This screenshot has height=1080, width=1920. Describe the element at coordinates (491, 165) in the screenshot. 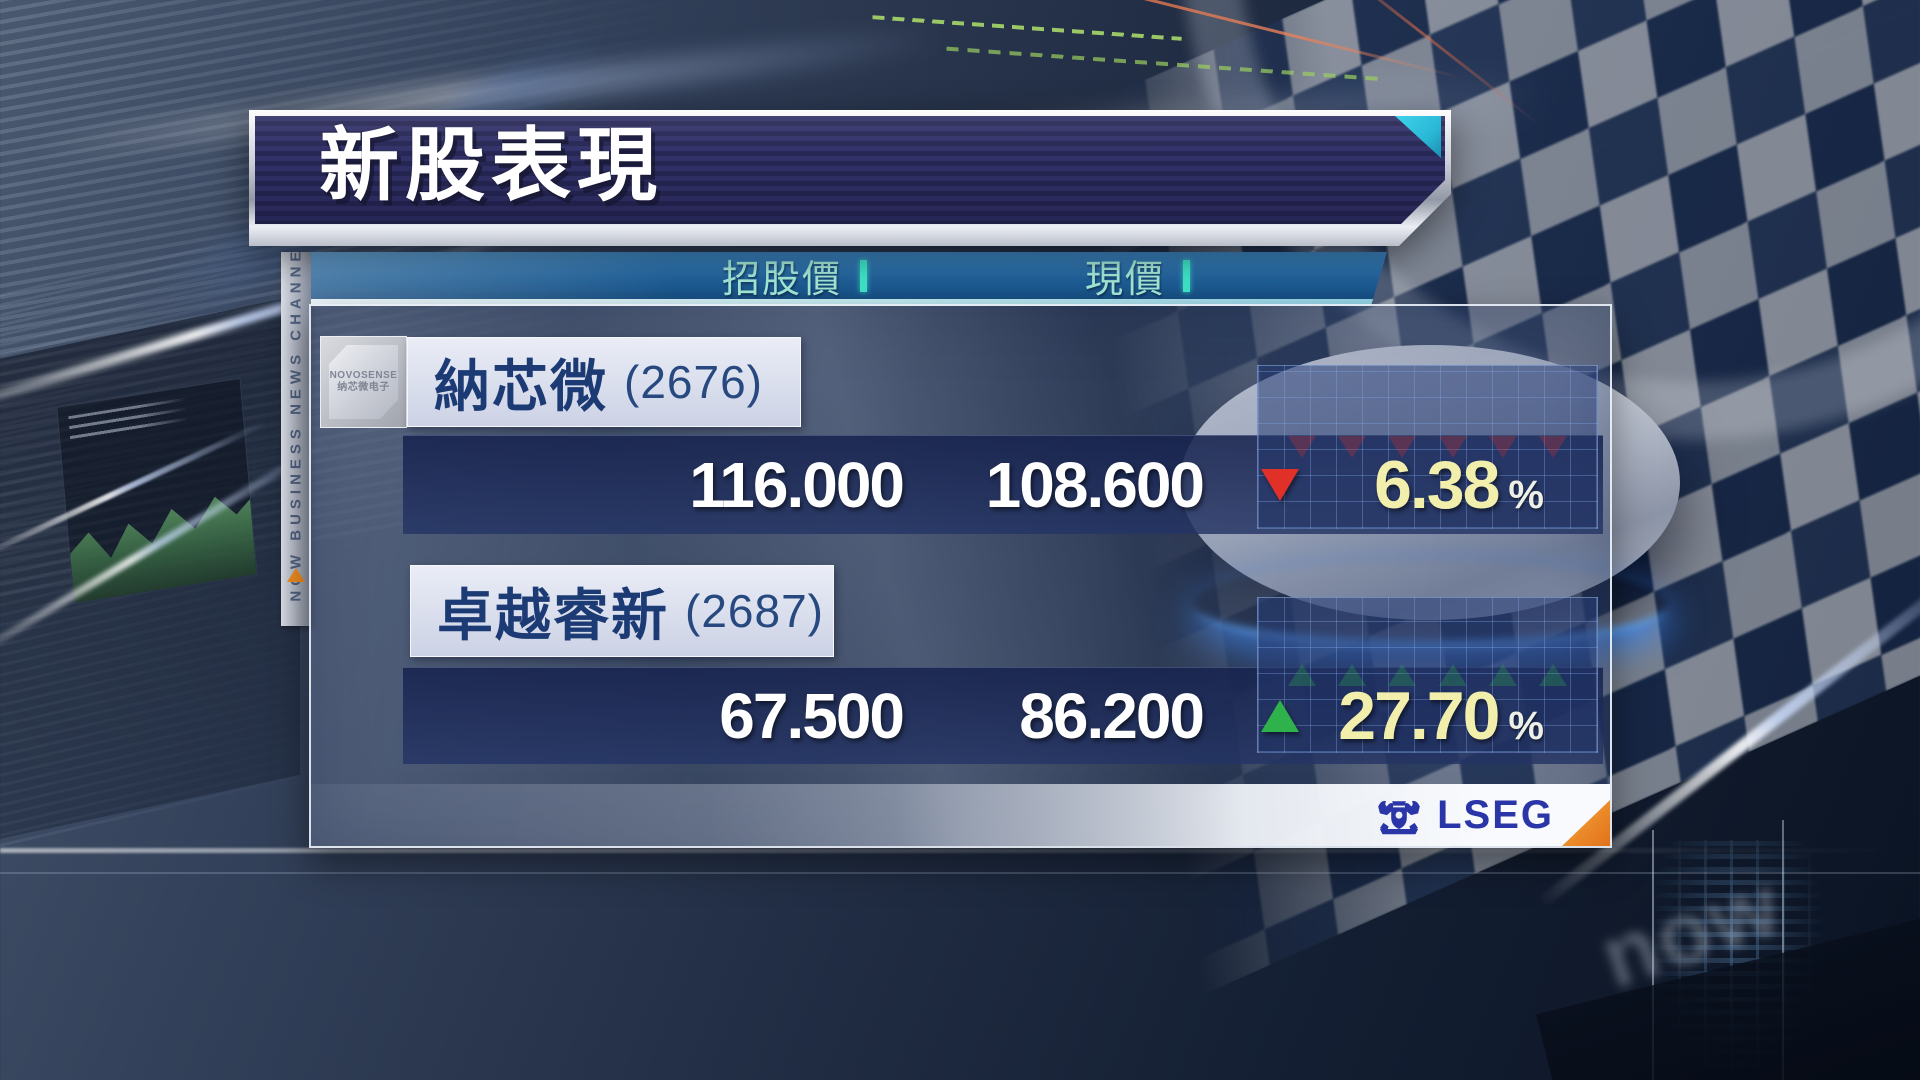

I see `page-title: 新股表現` at that location.